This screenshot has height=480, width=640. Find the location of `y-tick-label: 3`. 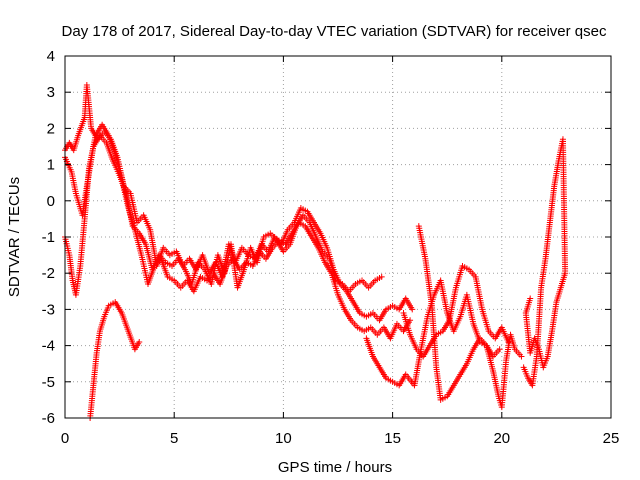

y-tick-label: 3 is located at coordinates (51, 92).